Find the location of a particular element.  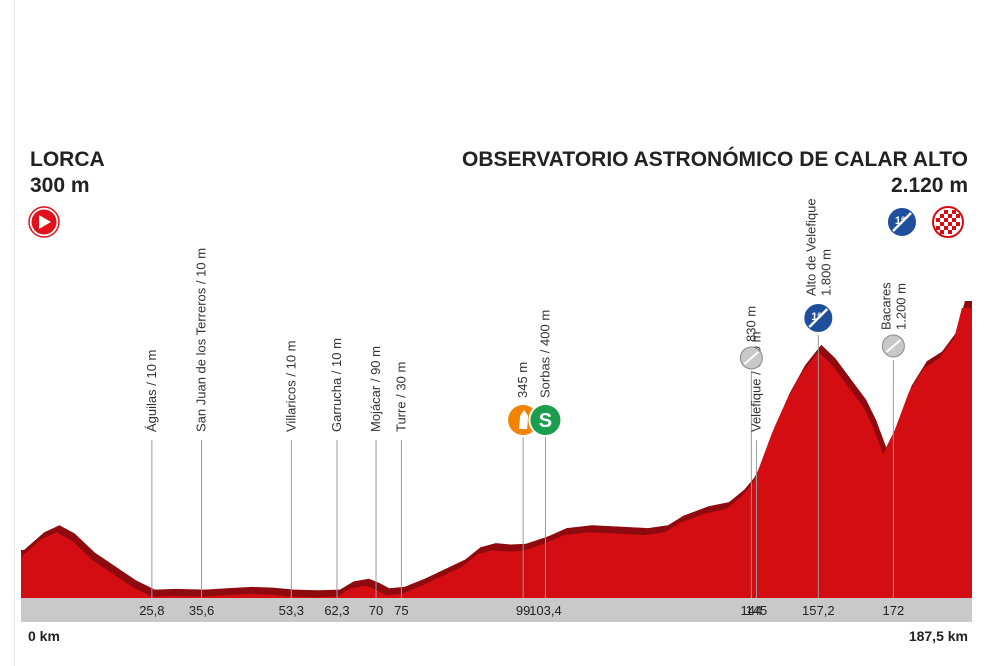

waypoint-label: 1.800 m is located at coordinates (825, 272).